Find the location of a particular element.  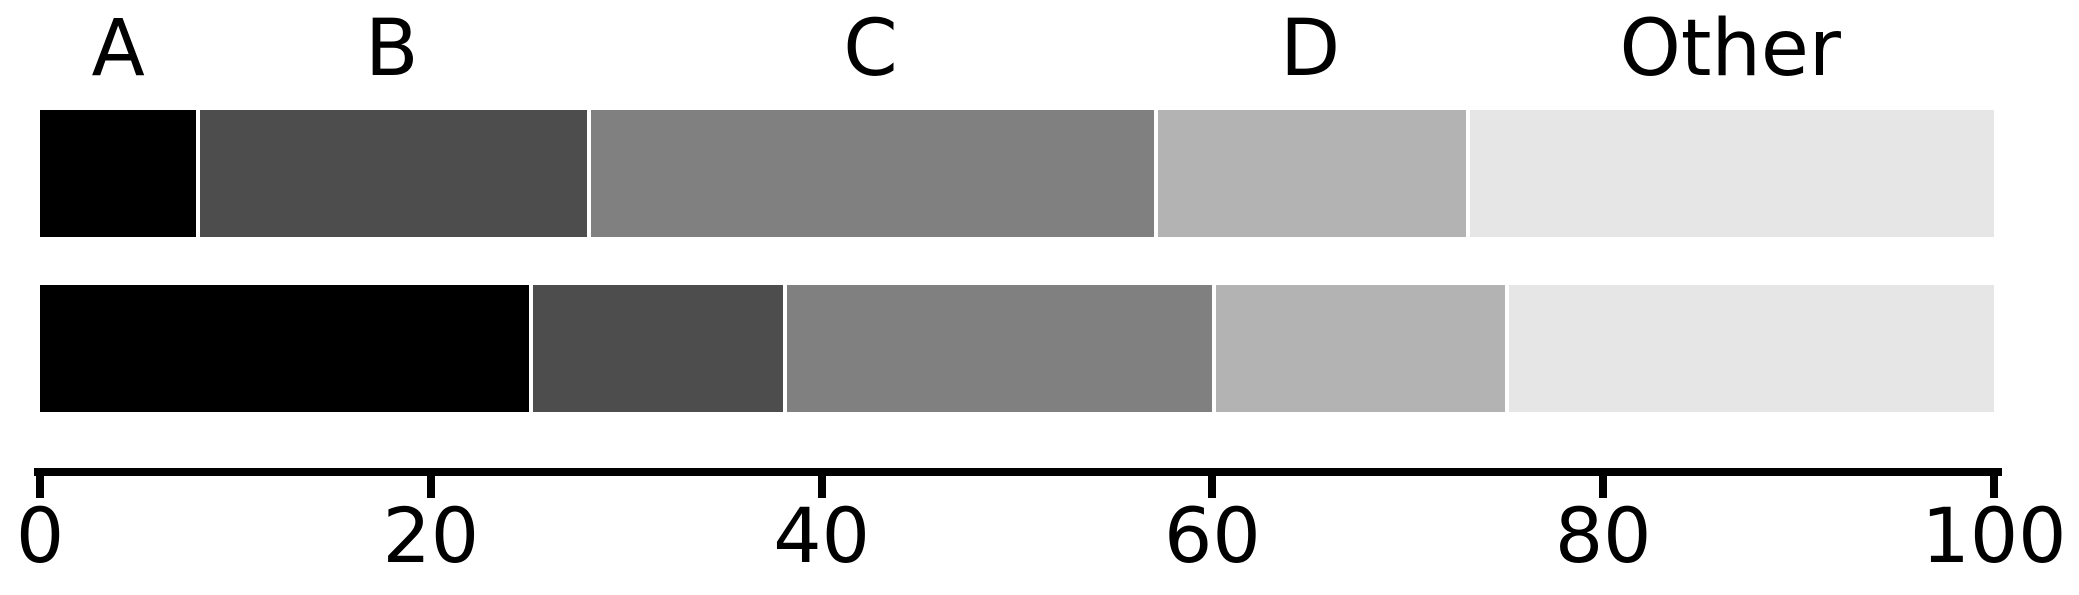

top-bar-segment-C is located at coordinates (870, 173).